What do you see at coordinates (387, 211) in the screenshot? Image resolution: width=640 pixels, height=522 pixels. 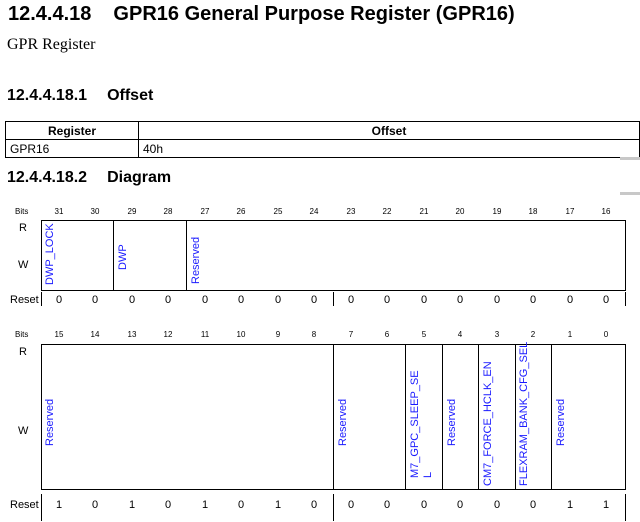 I see `bit-number: 22` at bounding box center [387, 211].